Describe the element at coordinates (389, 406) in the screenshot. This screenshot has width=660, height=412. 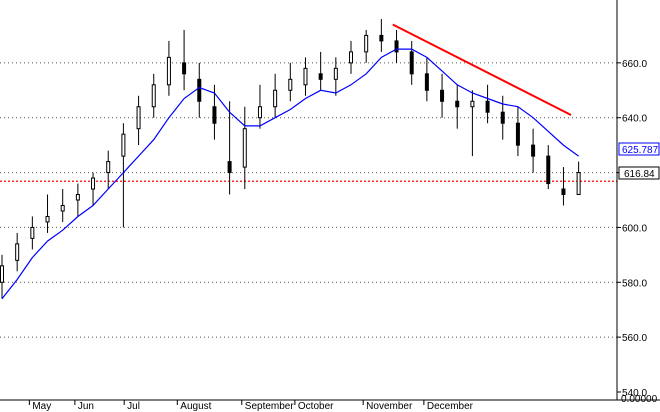
I see `x-tick-label: November` at that location.